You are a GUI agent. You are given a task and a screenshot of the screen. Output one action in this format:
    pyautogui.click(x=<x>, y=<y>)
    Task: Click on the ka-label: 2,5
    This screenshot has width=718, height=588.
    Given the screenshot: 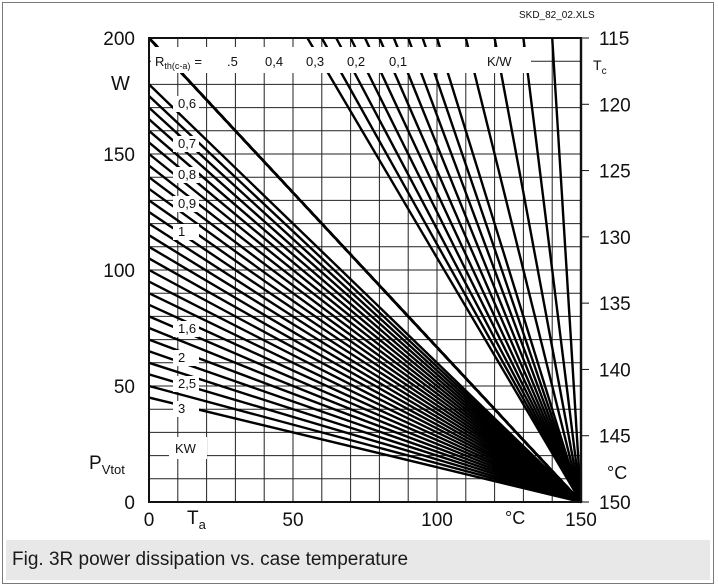 What is the action you would take?
    pyautogui.click(x=187, y=383)
    